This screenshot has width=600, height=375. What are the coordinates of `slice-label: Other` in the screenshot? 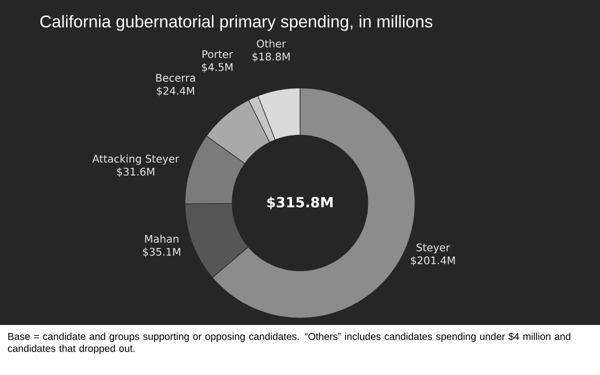 It's located at (271, 43).